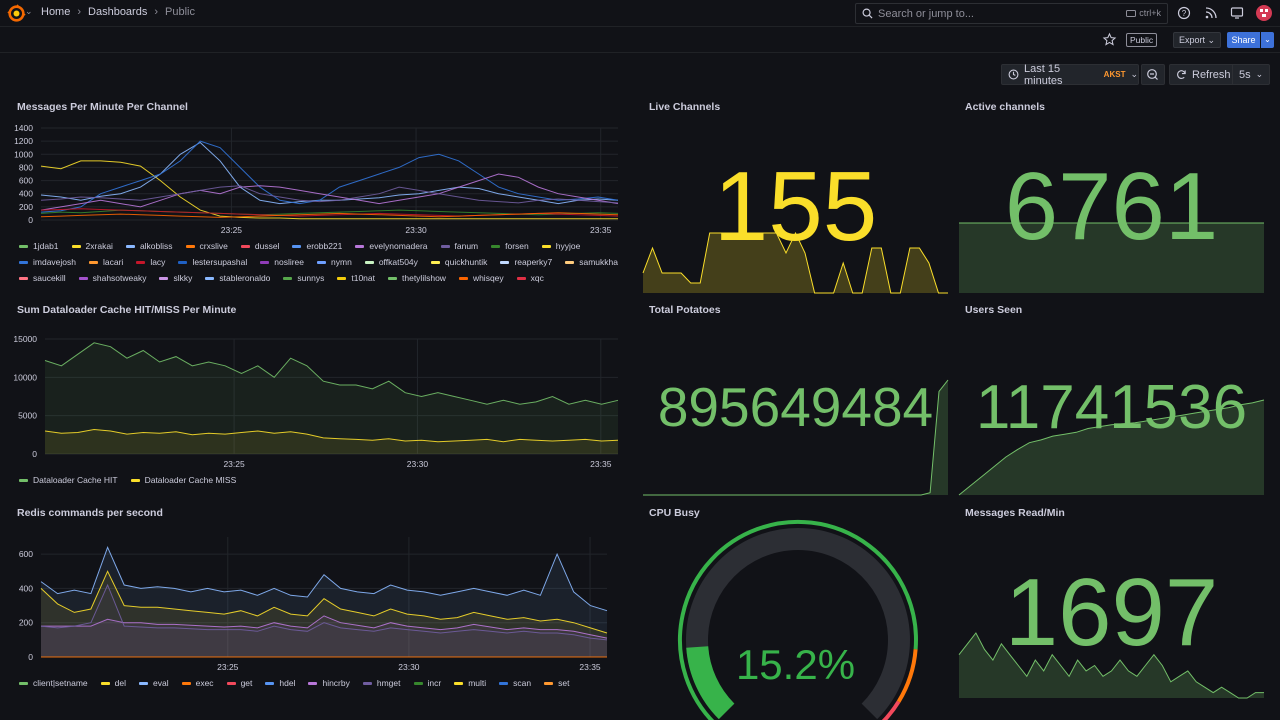 The width and height of the screenshot is (1280, 720). I want to click on legend-item: imdavejosh, so click(47, 262).